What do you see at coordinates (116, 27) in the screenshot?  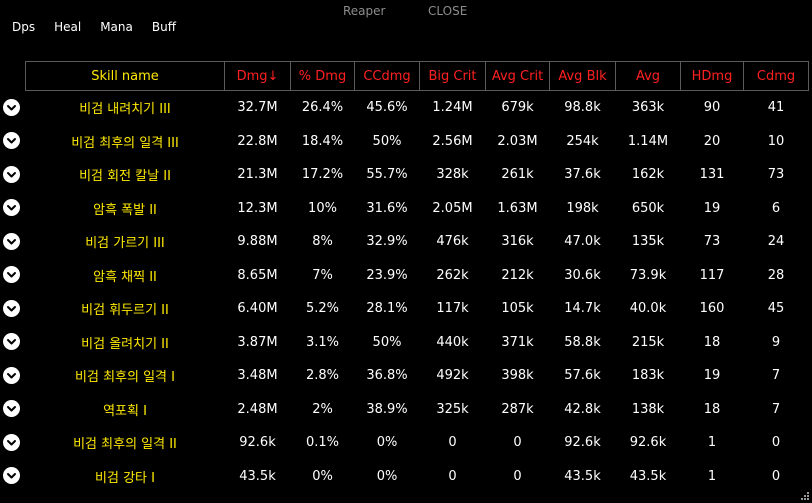 I see `tab-mana: Mana` at bounding box center [116, 27].